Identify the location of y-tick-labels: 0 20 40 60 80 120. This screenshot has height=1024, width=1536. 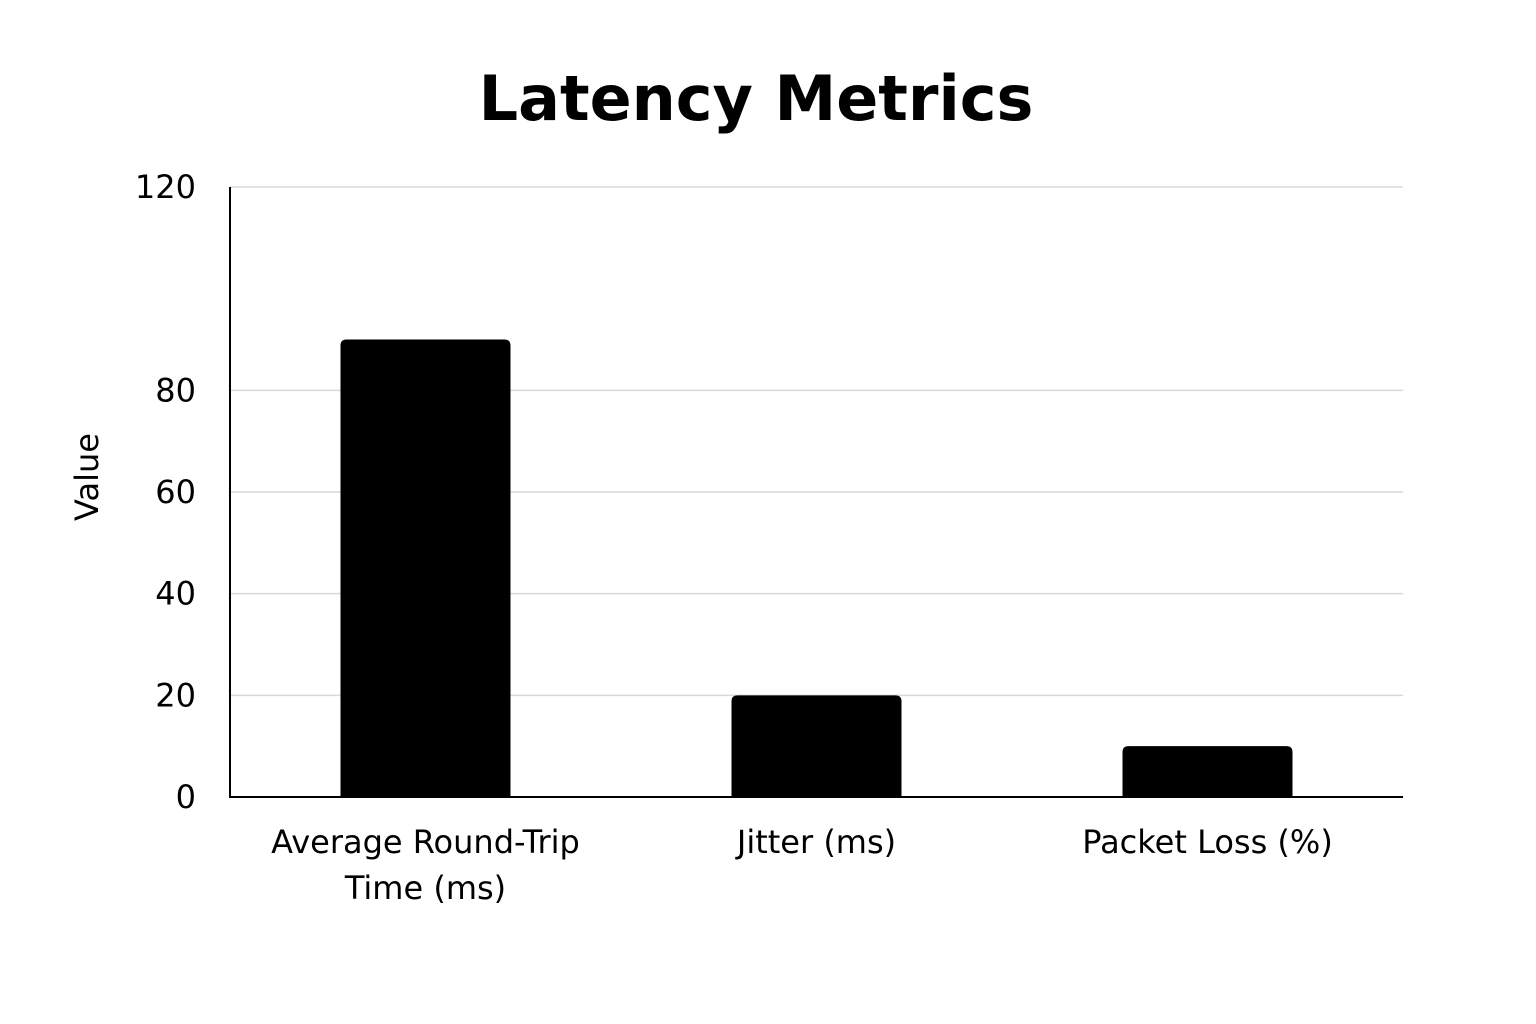
(165, 492).